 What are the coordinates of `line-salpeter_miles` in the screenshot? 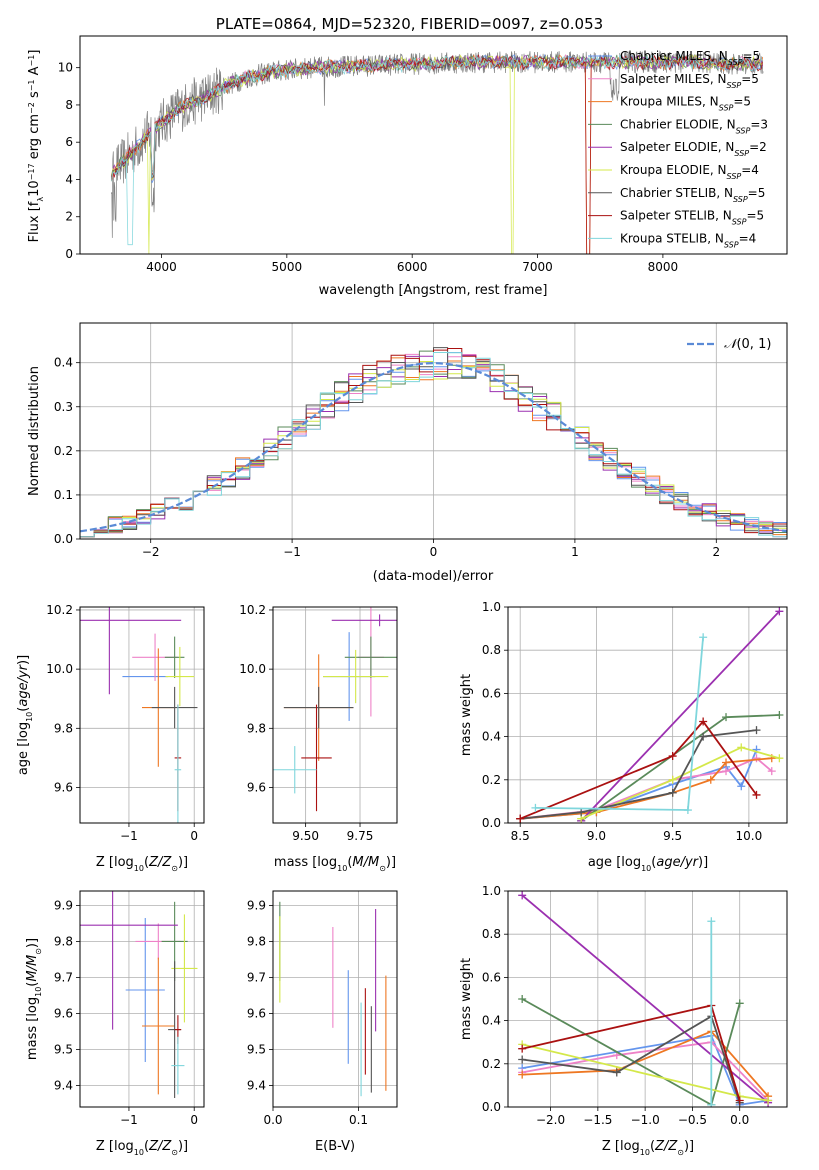 It's located at (645, 1071).